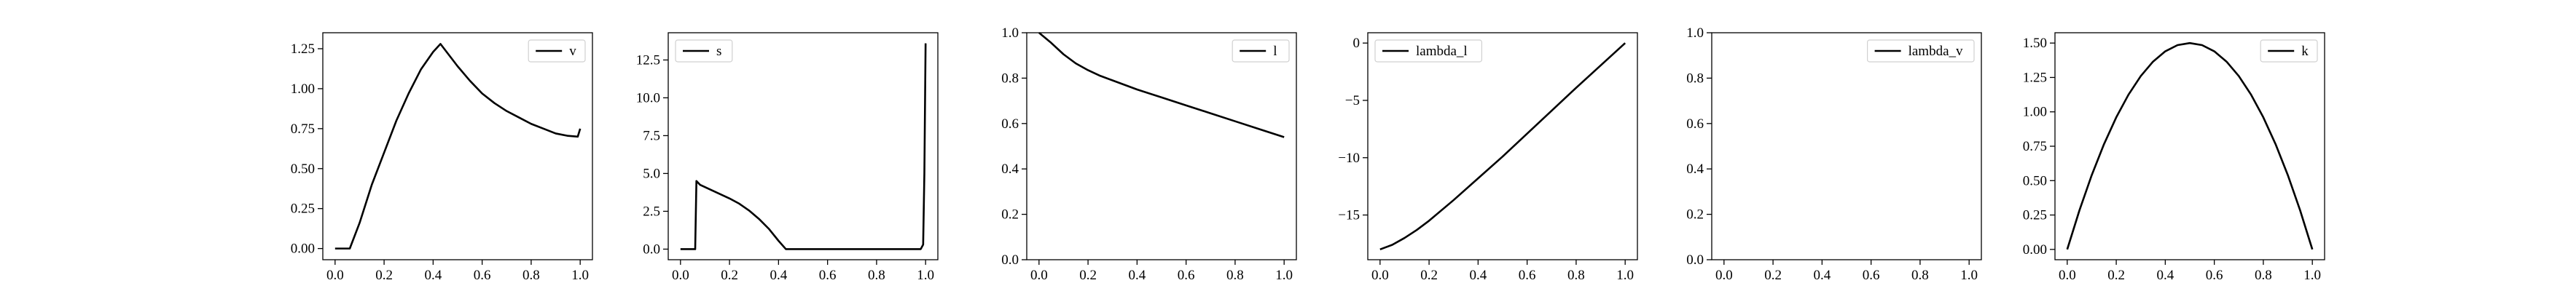 The image size is (2576, 291). I want to click on chart-panel-2: 0.0 0.2 0.4 0.6 0.8 1.0 0.0 2.5 5.0 7.5 10.0 12.5 s, so click(787, 157).